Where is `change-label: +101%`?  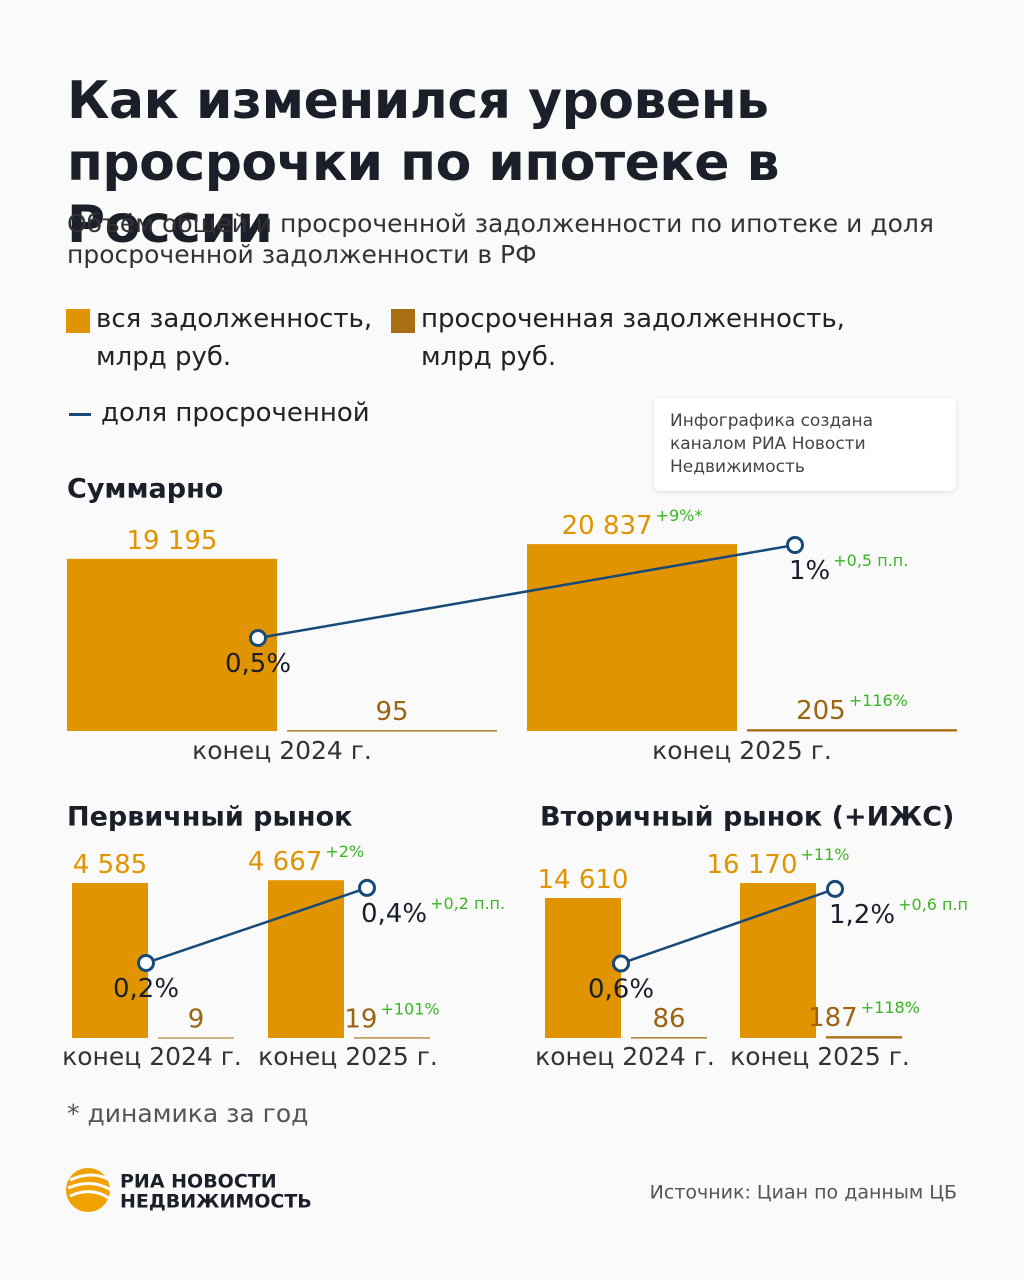
change-label: +101% is located at coordinates (409, 1008).